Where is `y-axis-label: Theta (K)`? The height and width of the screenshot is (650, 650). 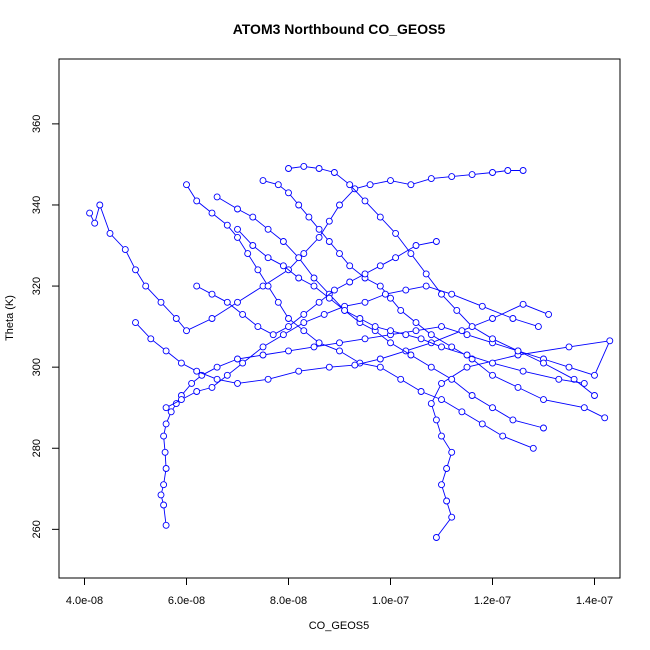
y-axis-label: Theta (K) is located at coordinates (10, 318).